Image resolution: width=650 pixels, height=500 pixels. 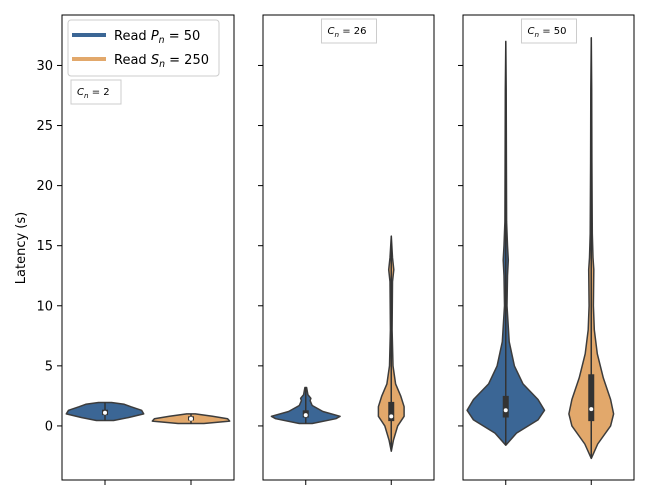 What do you see at coordinates (143, 48) in the screenshot?
I see `legend: Read Pn = 50 Read Sn = 250` at bounding box center [143, 48].